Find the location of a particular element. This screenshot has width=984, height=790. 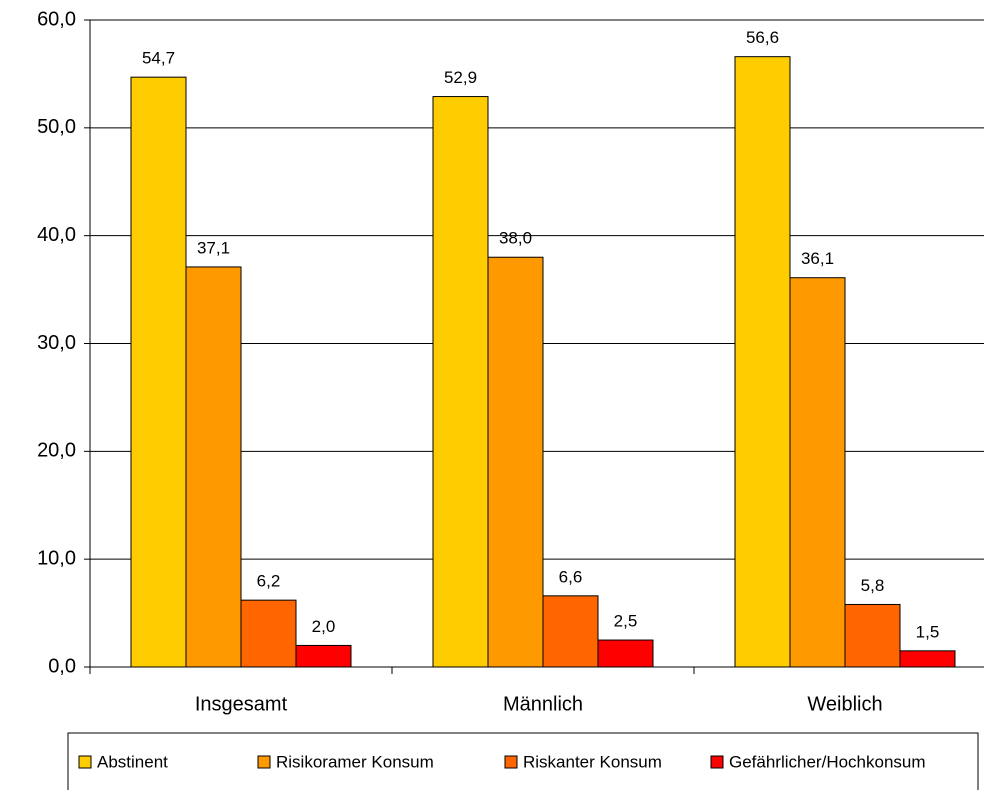

value-label: 2,5 is located at coordinates (626, 621).